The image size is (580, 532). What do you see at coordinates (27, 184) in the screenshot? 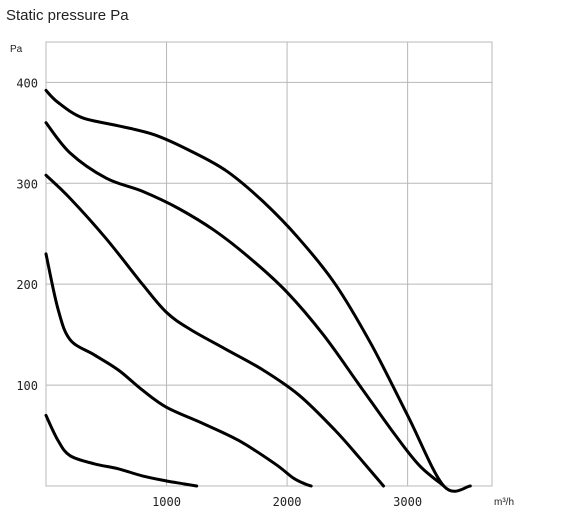
I see `y-tick-label: 300` at bounding box center [27, 184].